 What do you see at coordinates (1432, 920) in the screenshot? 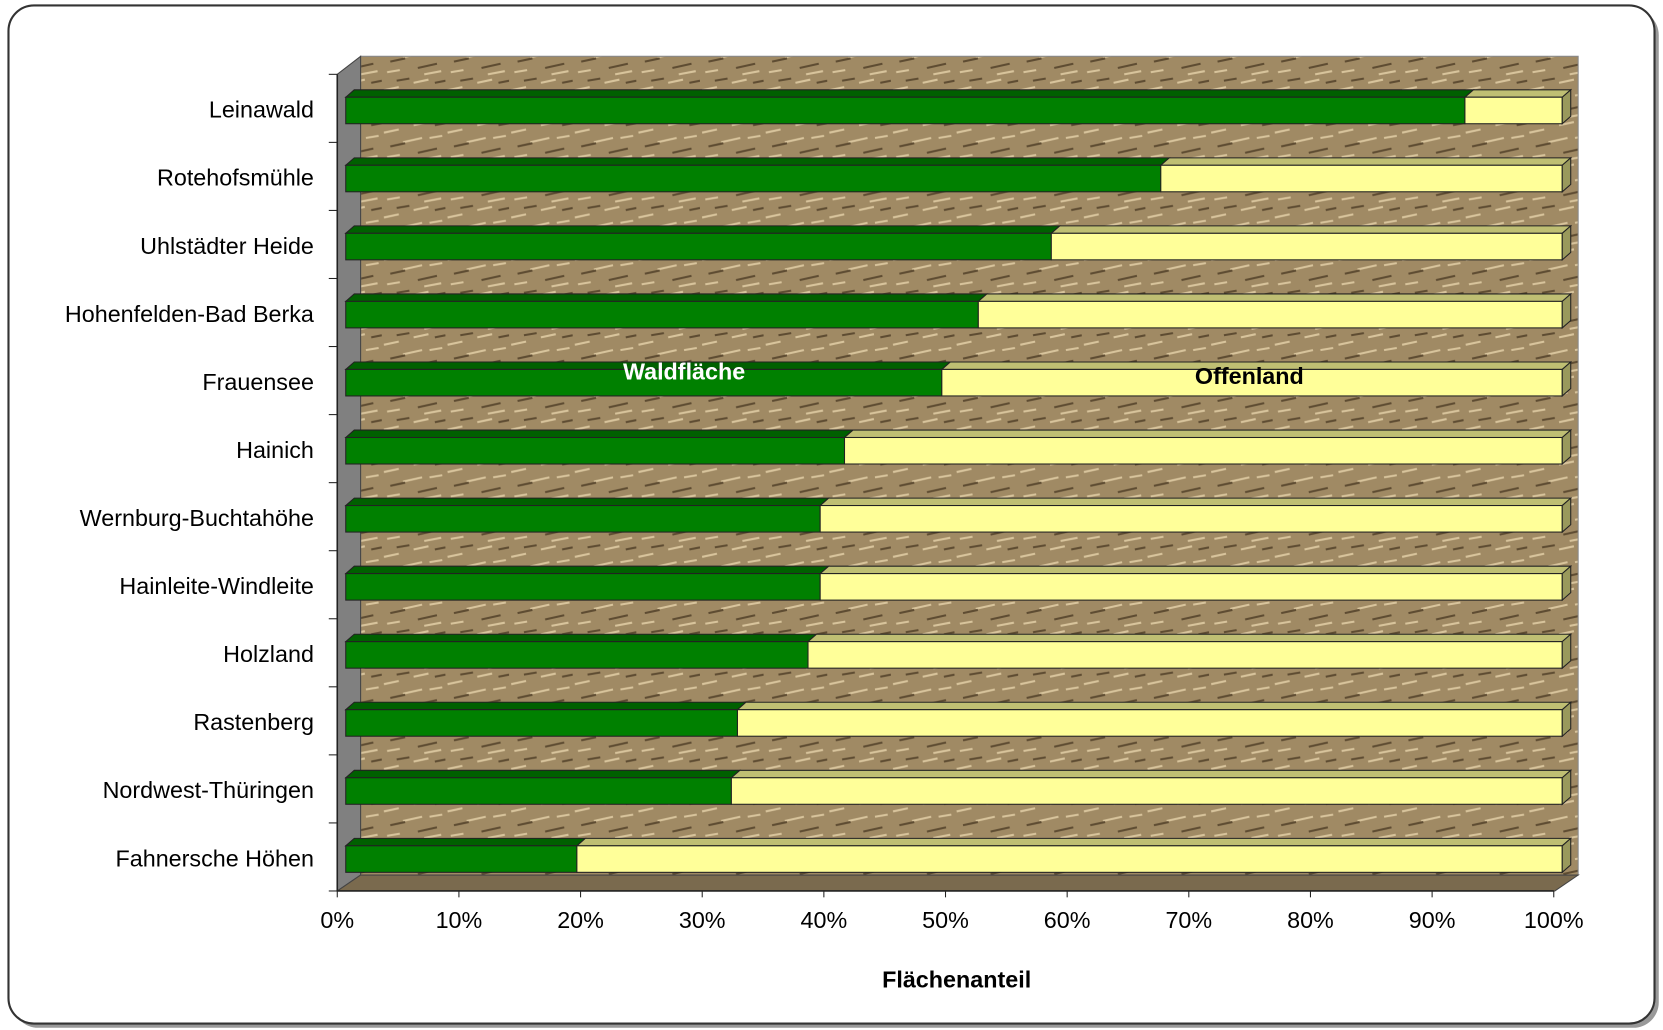
I see `x-tick-label: 90%` at bounding box center [1432, 920].